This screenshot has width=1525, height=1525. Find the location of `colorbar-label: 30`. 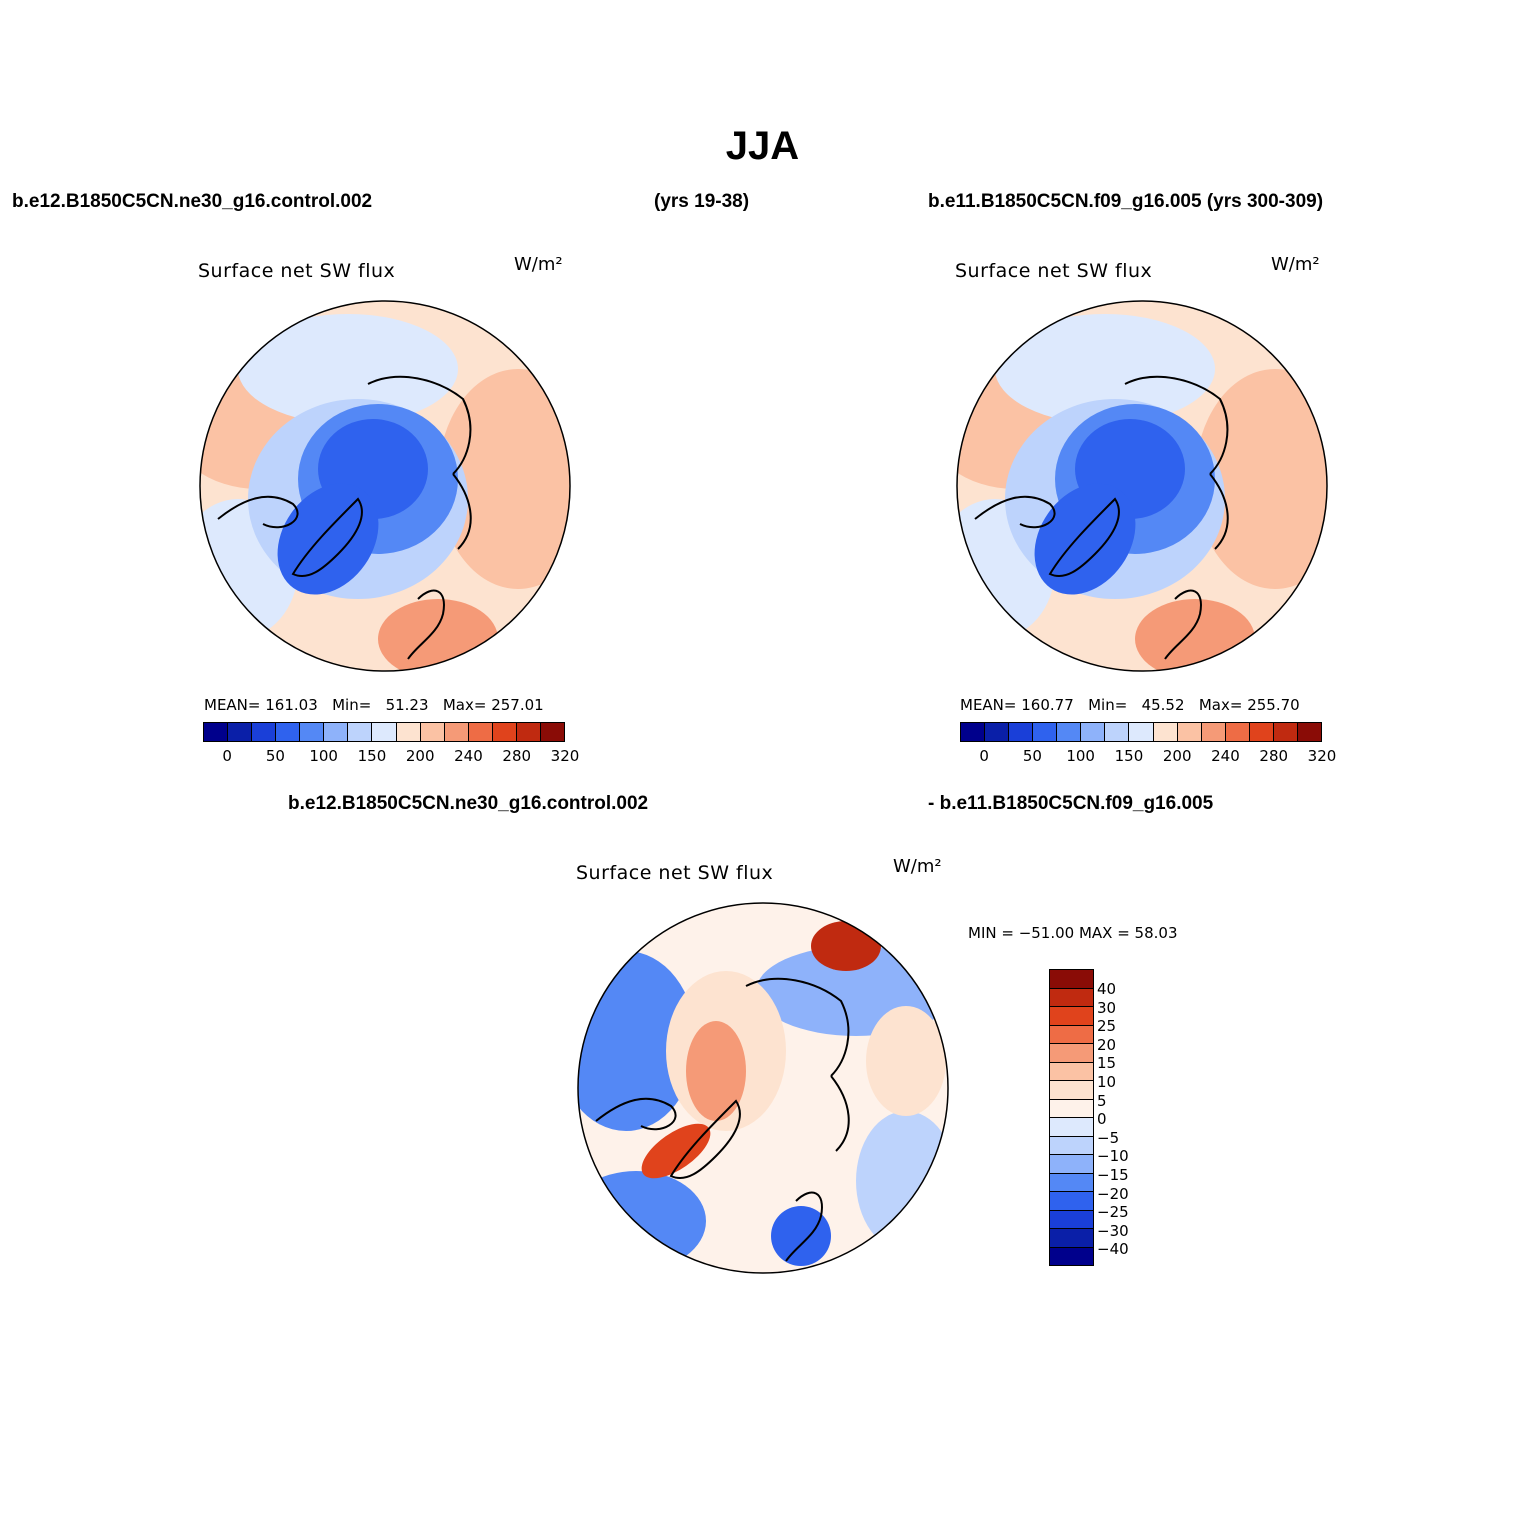

colorbar-label: 30 is located at coordinates (1107, 1007).